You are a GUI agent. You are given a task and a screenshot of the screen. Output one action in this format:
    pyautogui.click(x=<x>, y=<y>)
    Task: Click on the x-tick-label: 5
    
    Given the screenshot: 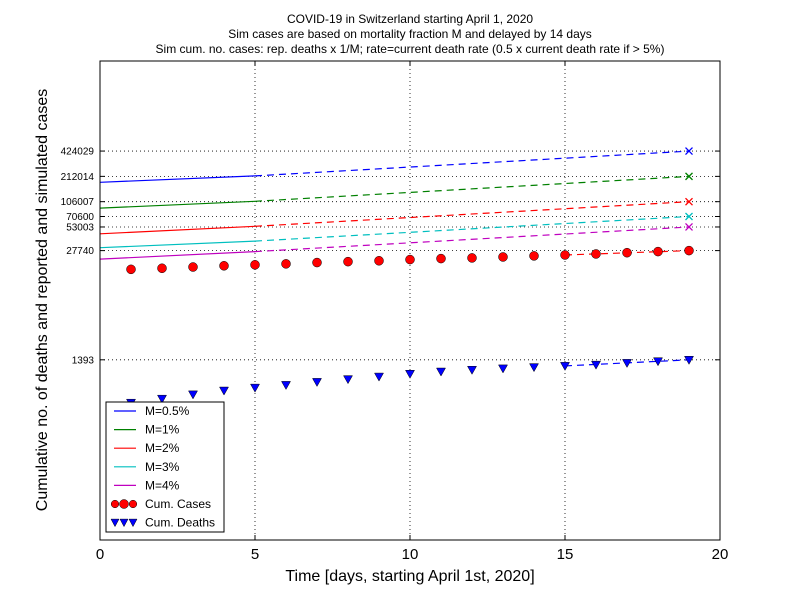 What is the action you would take?
    pyautogui.click(x=255, y=554)
    